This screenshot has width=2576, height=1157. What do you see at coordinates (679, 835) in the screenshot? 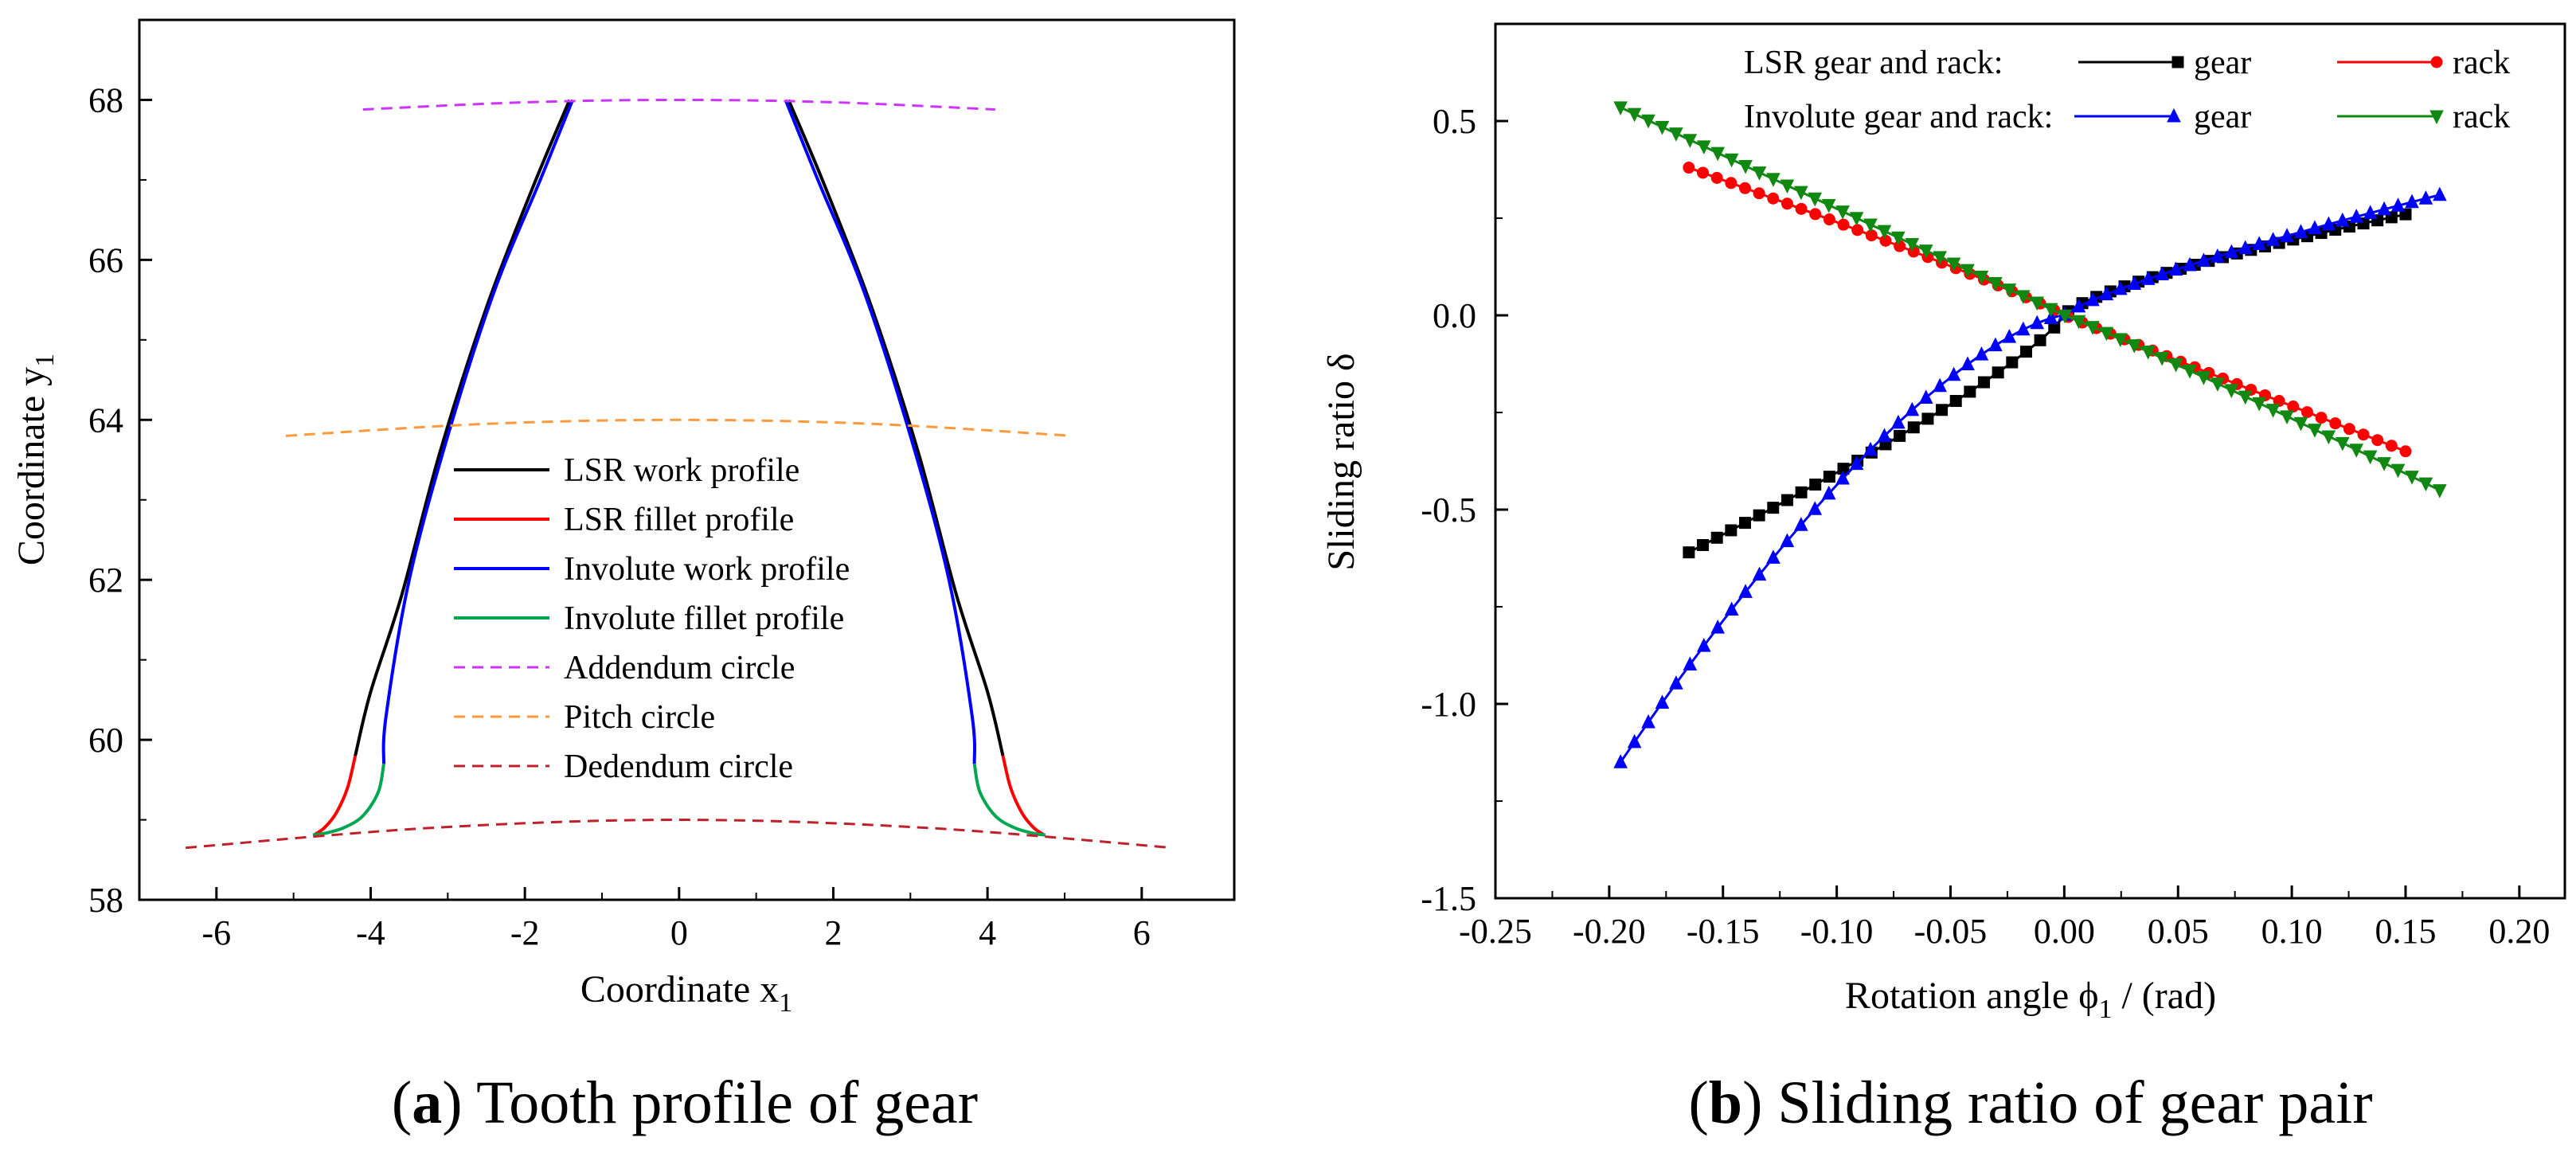
I see `a-series-dedendum-circle` at bounding box center [679, 835].